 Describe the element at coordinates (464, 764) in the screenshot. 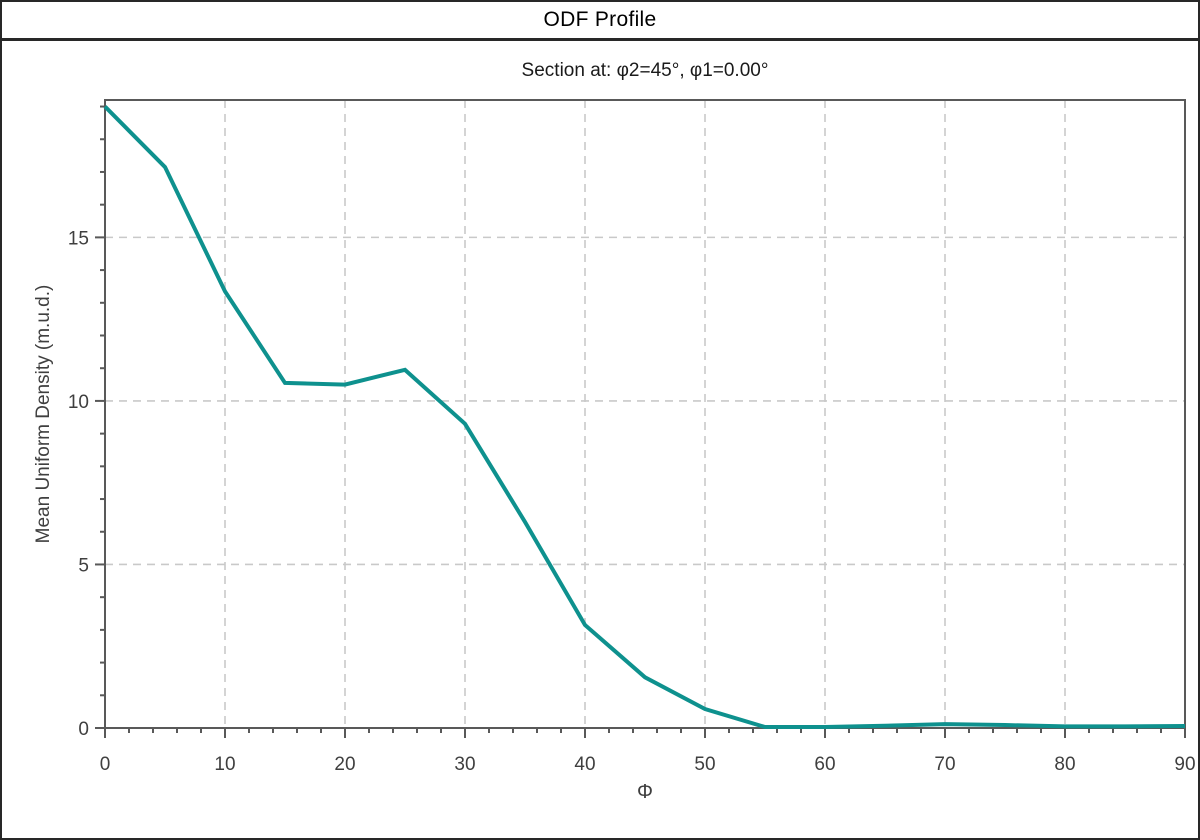

I see `x-tick-label: 30` at that location.